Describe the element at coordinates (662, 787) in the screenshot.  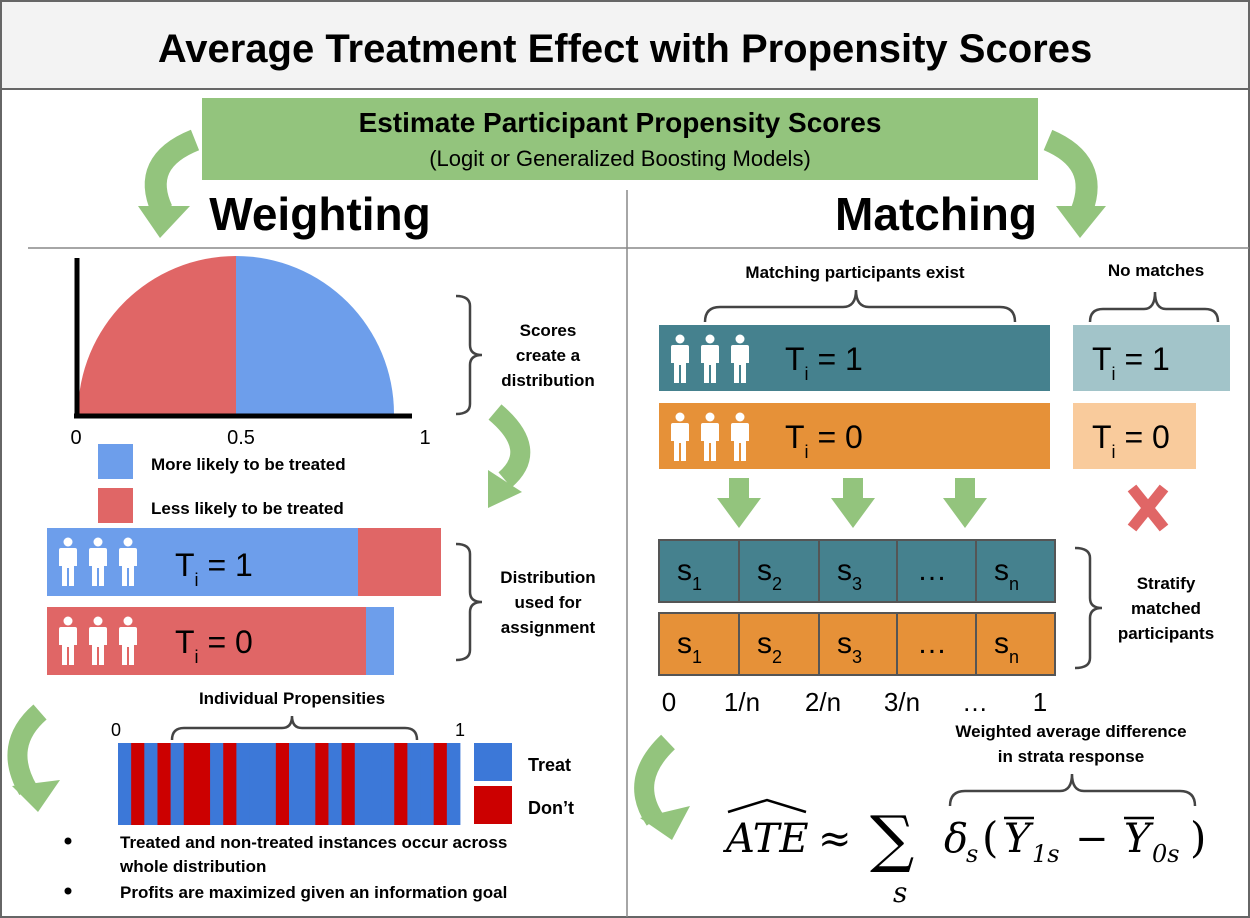
I see `arrow-to-formula` at that location.